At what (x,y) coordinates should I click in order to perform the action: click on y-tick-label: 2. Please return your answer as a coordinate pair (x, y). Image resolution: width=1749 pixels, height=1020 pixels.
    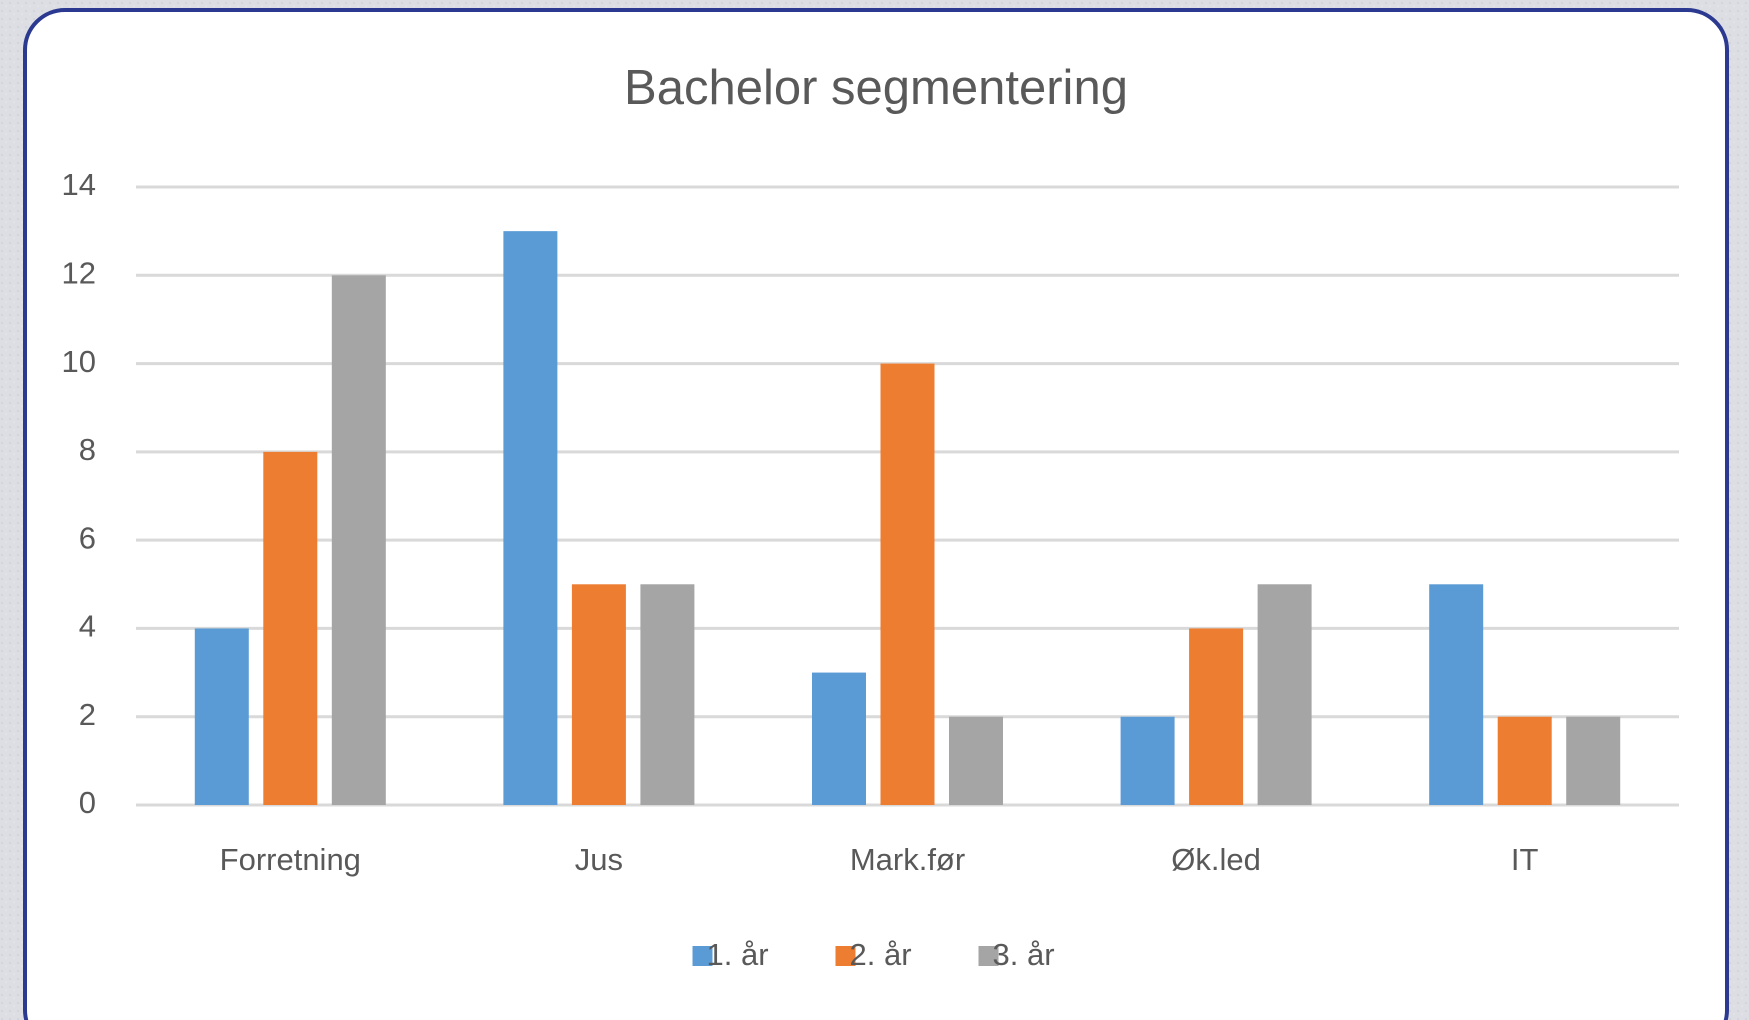
    Looking at the image, I should click on (87, 714).